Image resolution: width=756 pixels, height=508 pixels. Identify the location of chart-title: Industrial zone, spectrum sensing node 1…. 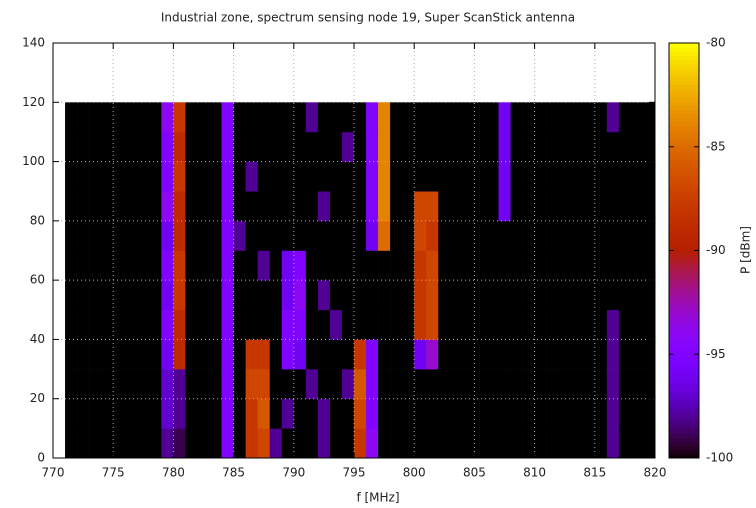
(368, 18).